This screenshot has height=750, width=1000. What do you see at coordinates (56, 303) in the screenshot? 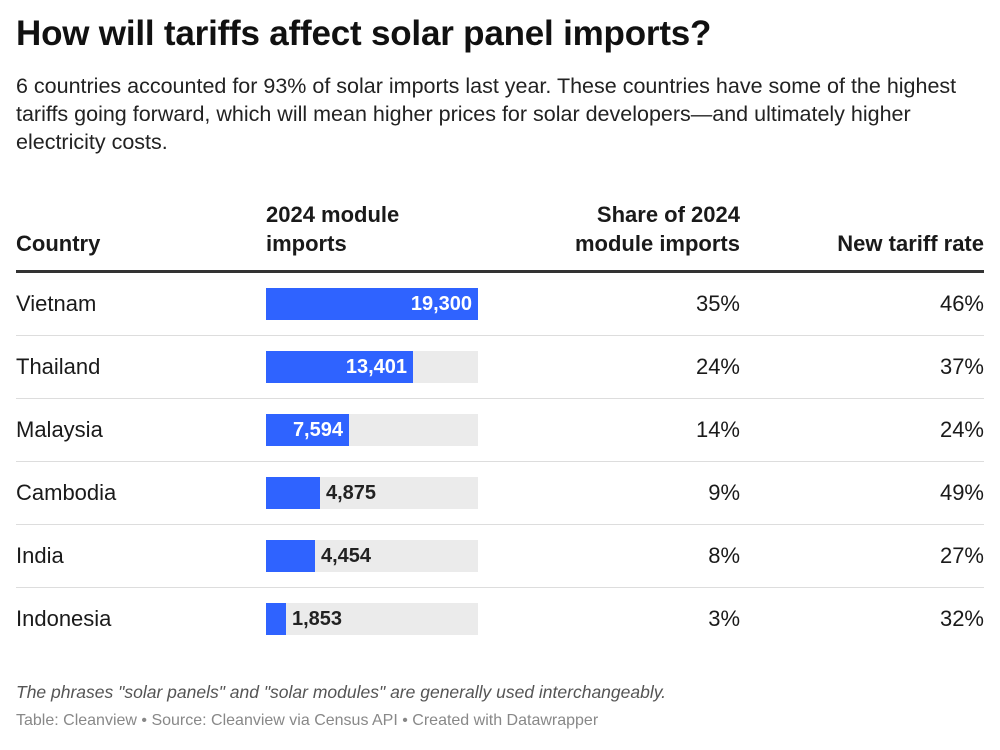
I see `country-cell: Vietnam` at bounding box center [56, 303].